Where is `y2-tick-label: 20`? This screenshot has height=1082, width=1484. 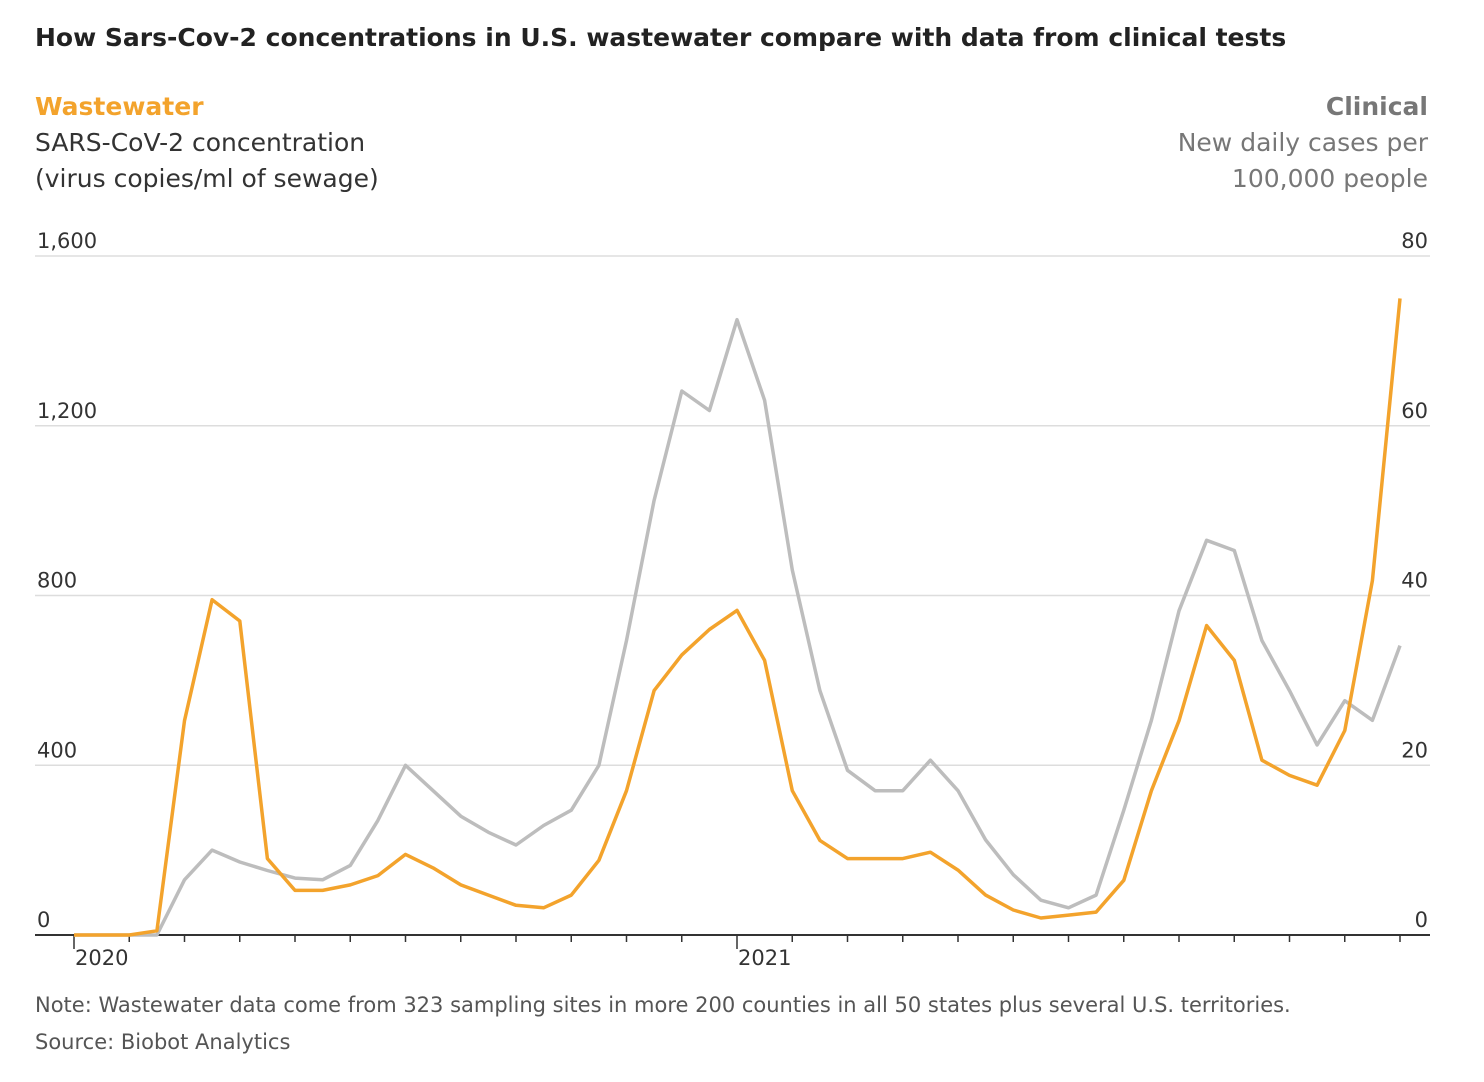
y2-tick-label: 20 is located at coordinates (1414, 750).